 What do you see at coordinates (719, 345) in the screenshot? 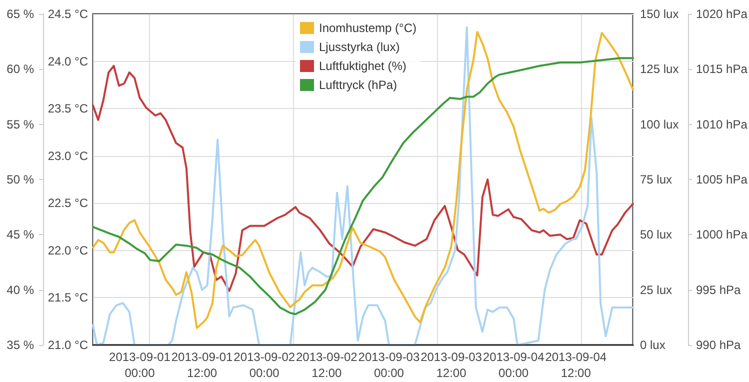
I see `y-tick-label: 990 hPa` at bounding box center [719, 345].